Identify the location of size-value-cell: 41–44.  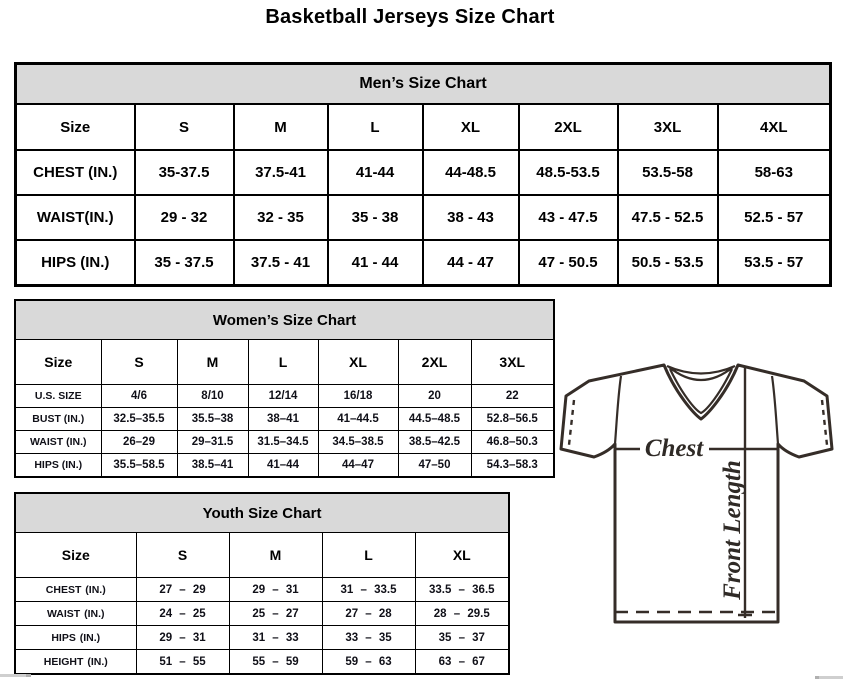
(283, 465).